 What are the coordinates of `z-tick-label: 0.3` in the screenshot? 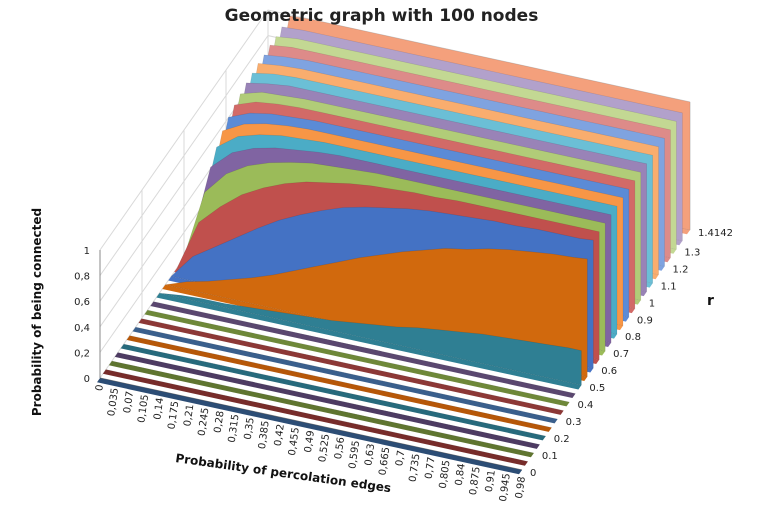 It's located at (574, 422).